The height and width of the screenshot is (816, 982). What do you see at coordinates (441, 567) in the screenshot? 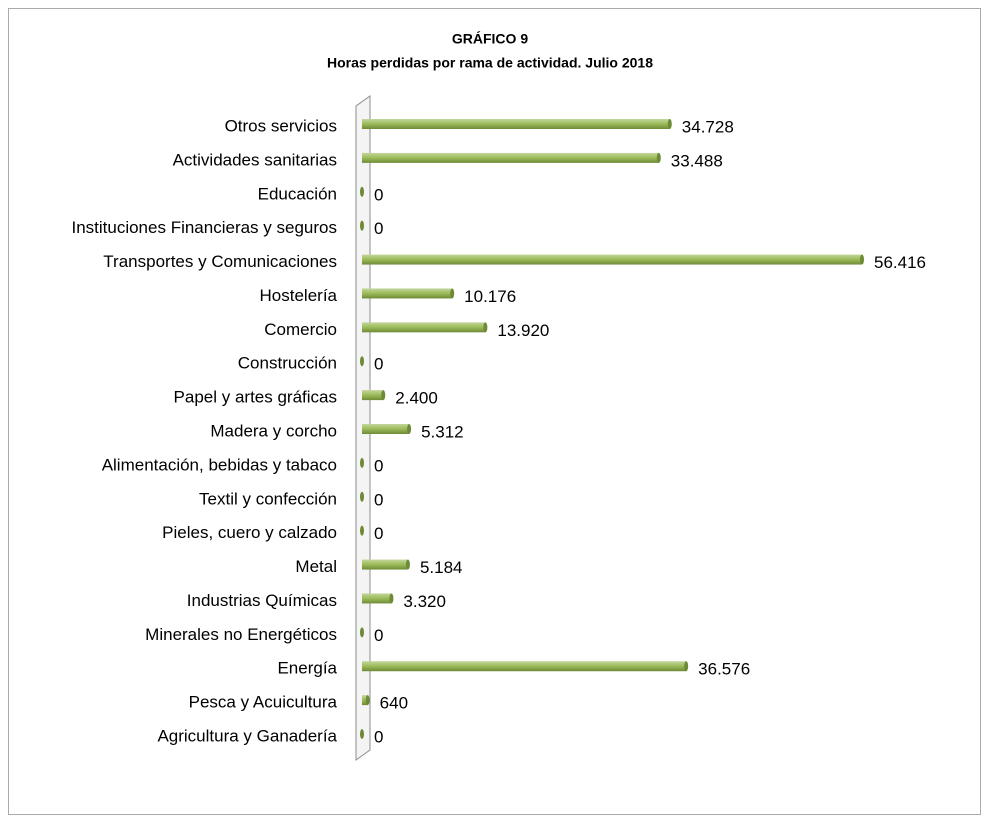
I see `data-label: 5.184` at bounding box center [441, 567].